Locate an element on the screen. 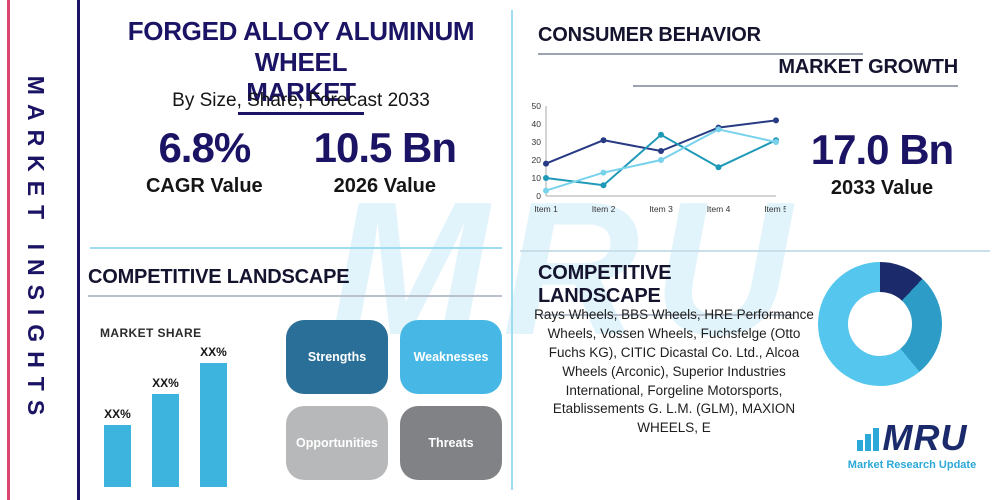 The height and width of the screenshot is (500, 1000). svg-text: 30 is located at coordinates (537, 142).